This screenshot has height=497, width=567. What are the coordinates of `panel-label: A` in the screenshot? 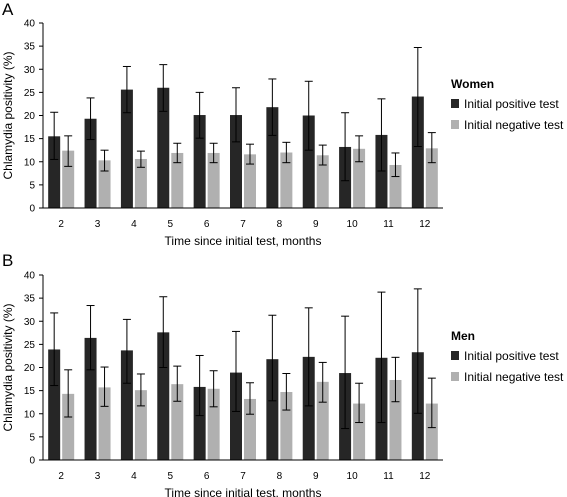 It's located at (8, 9).